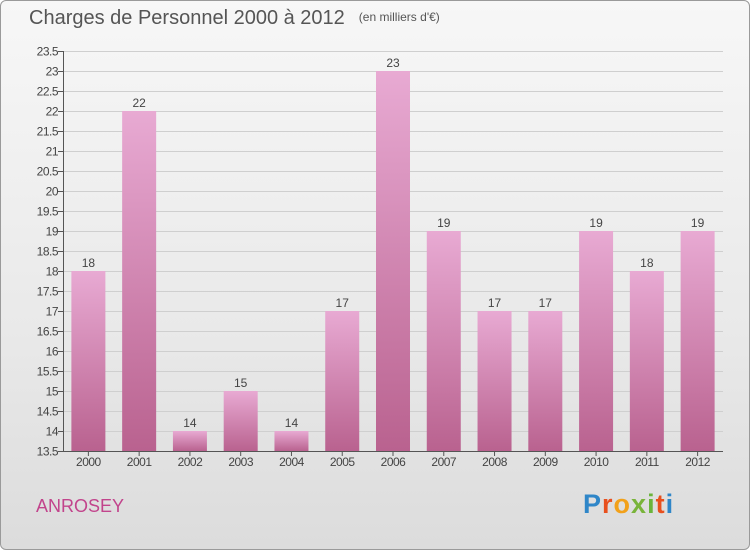 The image size is (750, 550). What do you see at coordinates (191, 462) in the screenshot?
I see `x-tick-label: 2002` at bounding box center [191, 462].